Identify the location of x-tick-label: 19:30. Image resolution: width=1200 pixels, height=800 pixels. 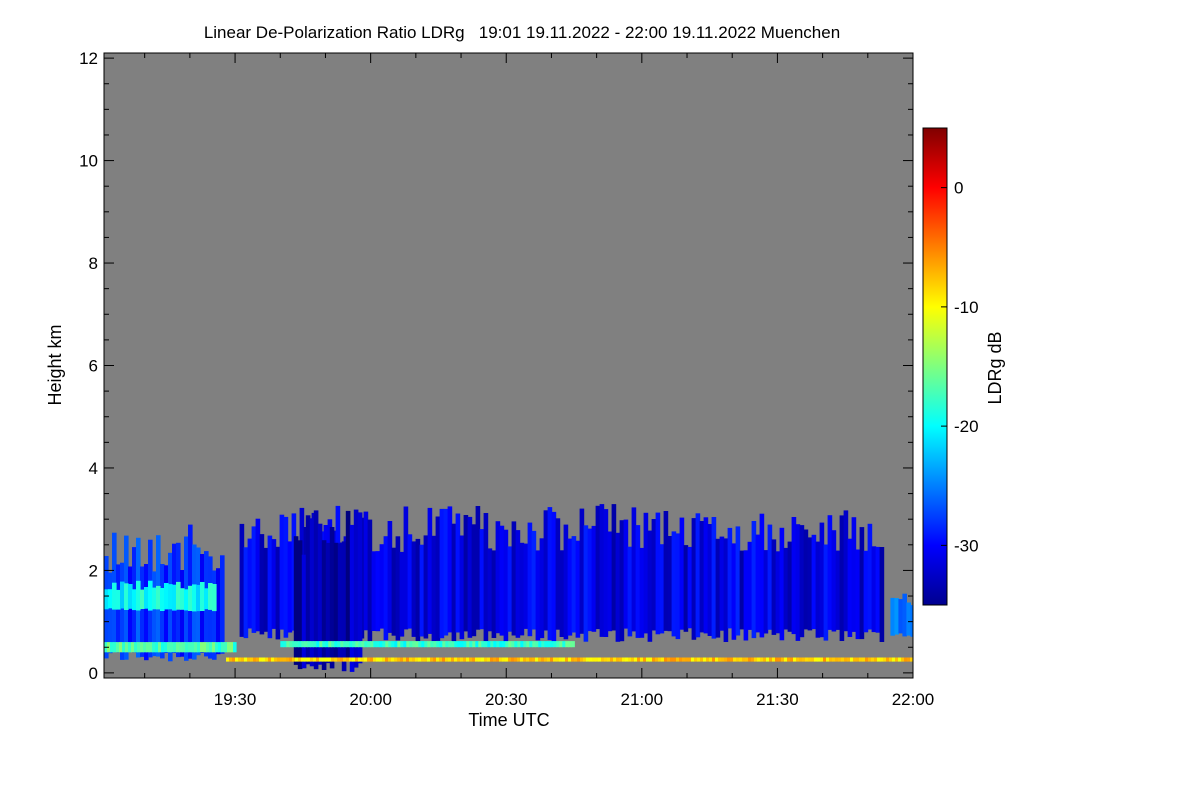
(235, 699).